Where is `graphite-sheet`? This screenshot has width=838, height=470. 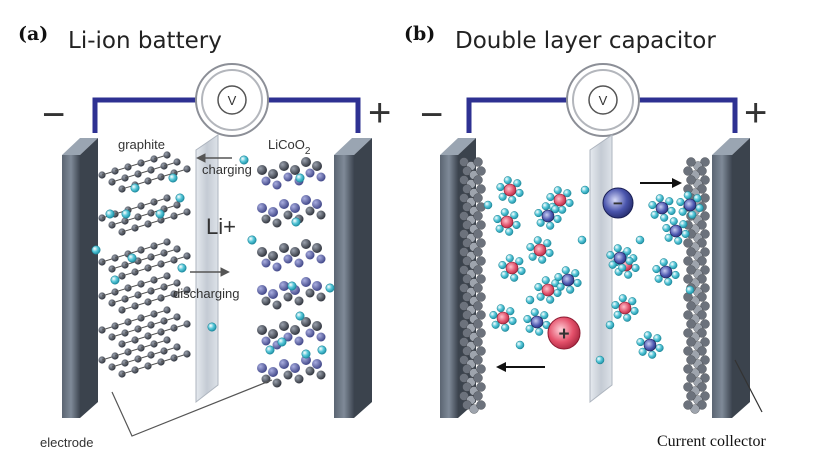 graphite-sheet is located at coordinates (144, 172).